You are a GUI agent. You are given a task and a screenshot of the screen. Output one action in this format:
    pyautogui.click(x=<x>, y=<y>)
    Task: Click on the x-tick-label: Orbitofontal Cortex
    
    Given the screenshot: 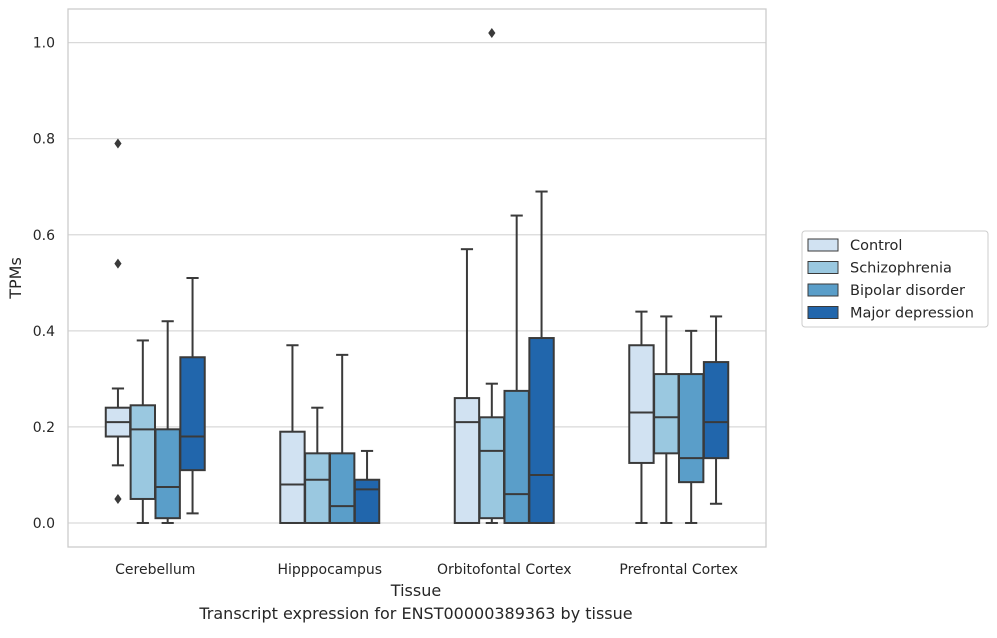 What is the action you would take?
    pyautogui.click(x=504, y=570)
    